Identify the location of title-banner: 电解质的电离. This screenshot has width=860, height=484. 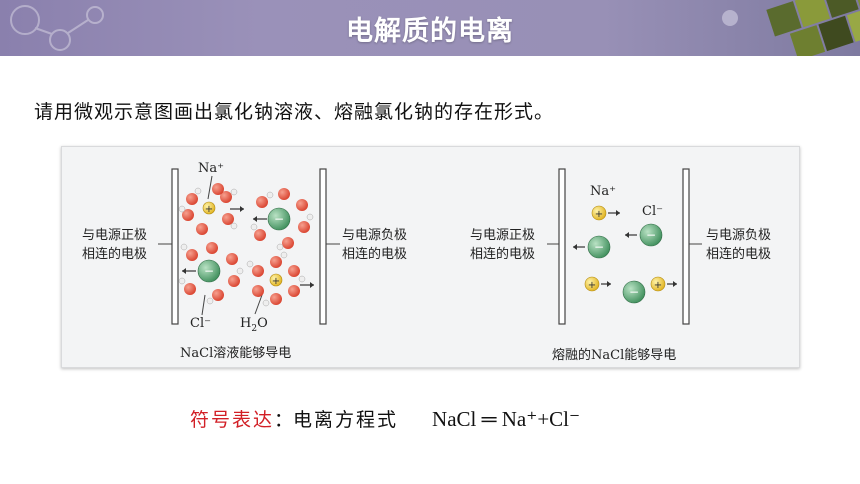
(430, 28).